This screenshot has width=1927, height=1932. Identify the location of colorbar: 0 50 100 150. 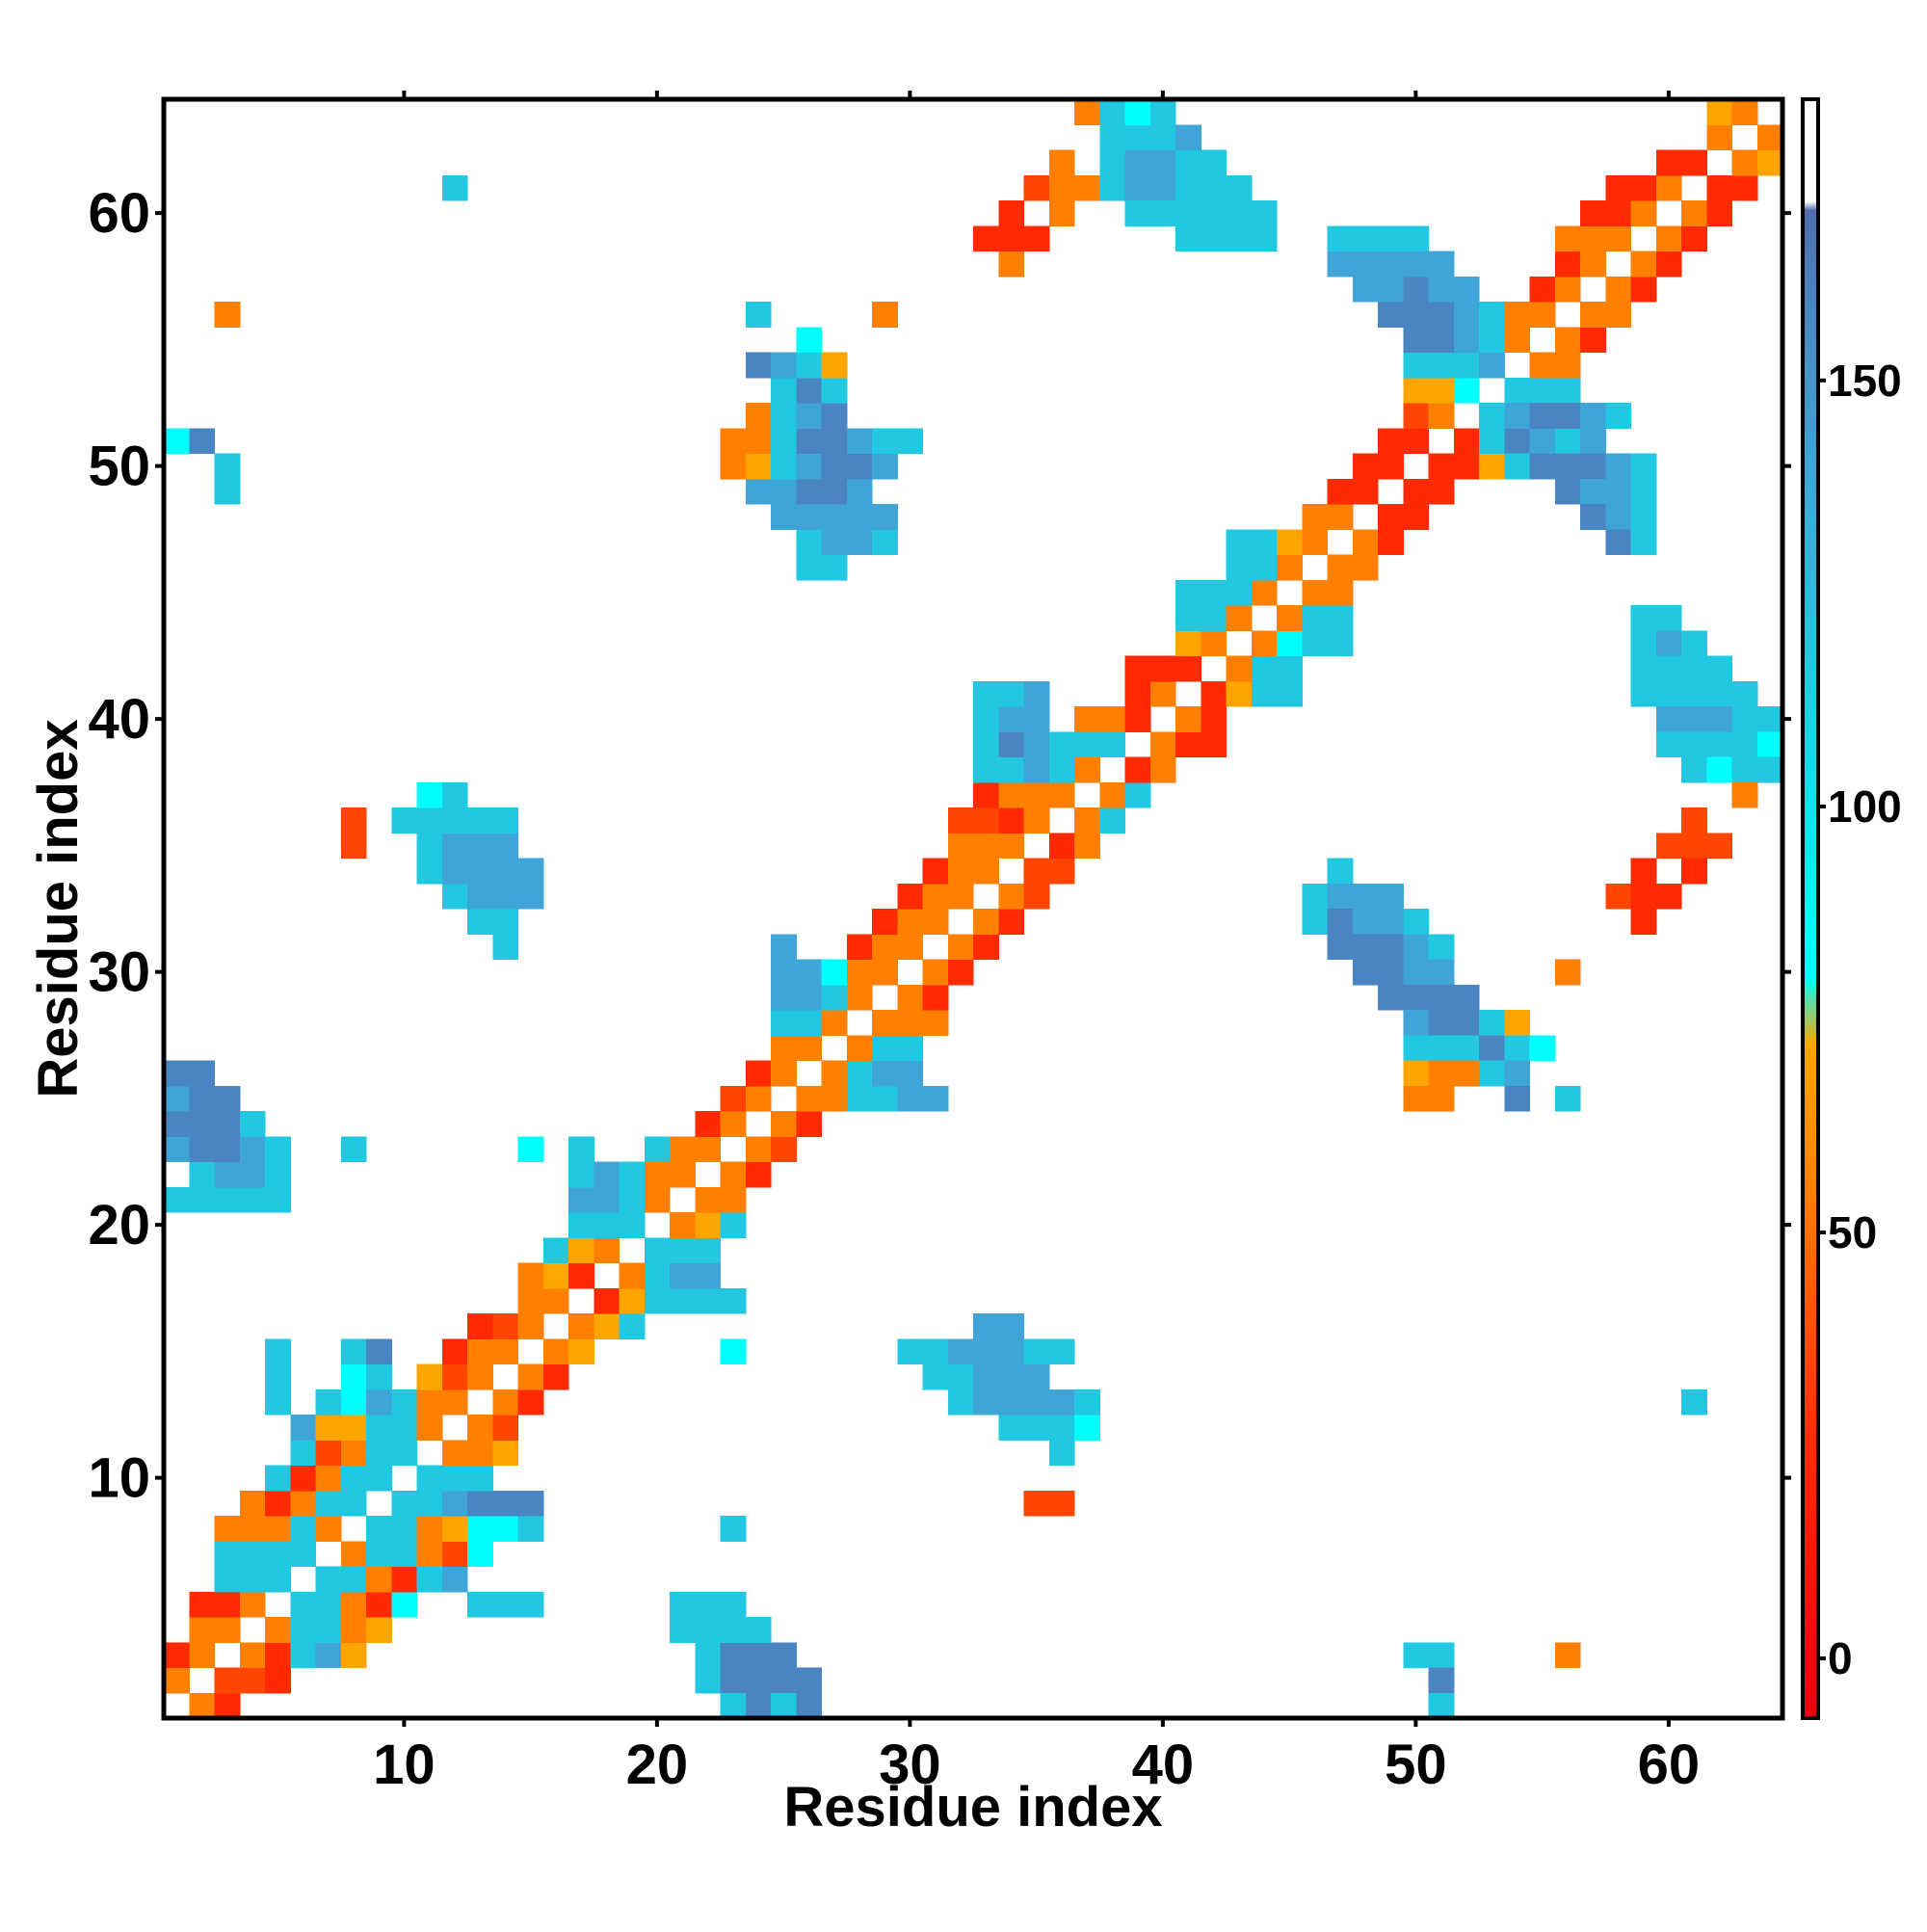
(1852, 908).